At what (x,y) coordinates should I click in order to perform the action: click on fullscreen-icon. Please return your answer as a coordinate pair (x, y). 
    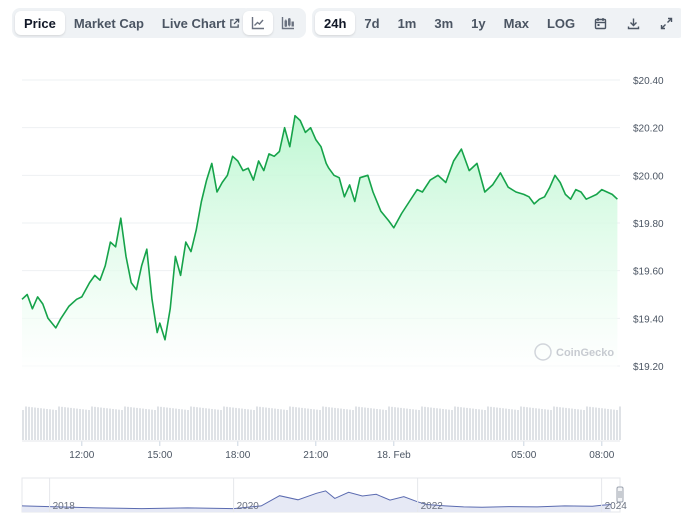
    Looking at the image, I should click on (666, 23).